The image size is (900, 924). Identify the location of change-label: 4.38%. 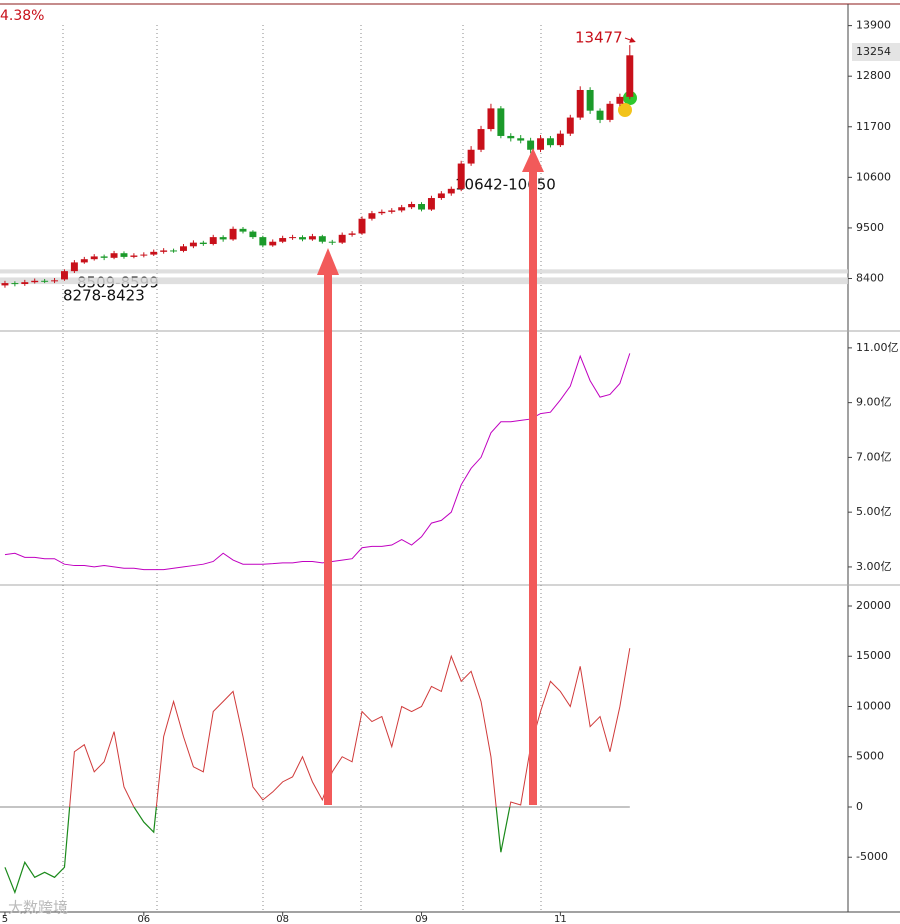
(22, 16).